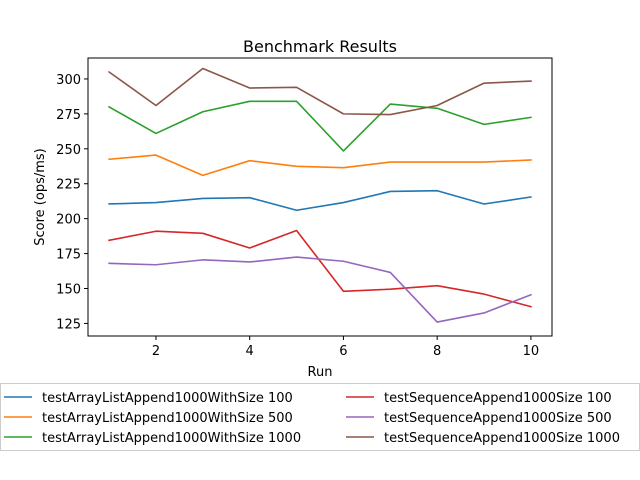 The image size is (640, 480). I want to click on x-axis-label: Run, so click(320, 372).